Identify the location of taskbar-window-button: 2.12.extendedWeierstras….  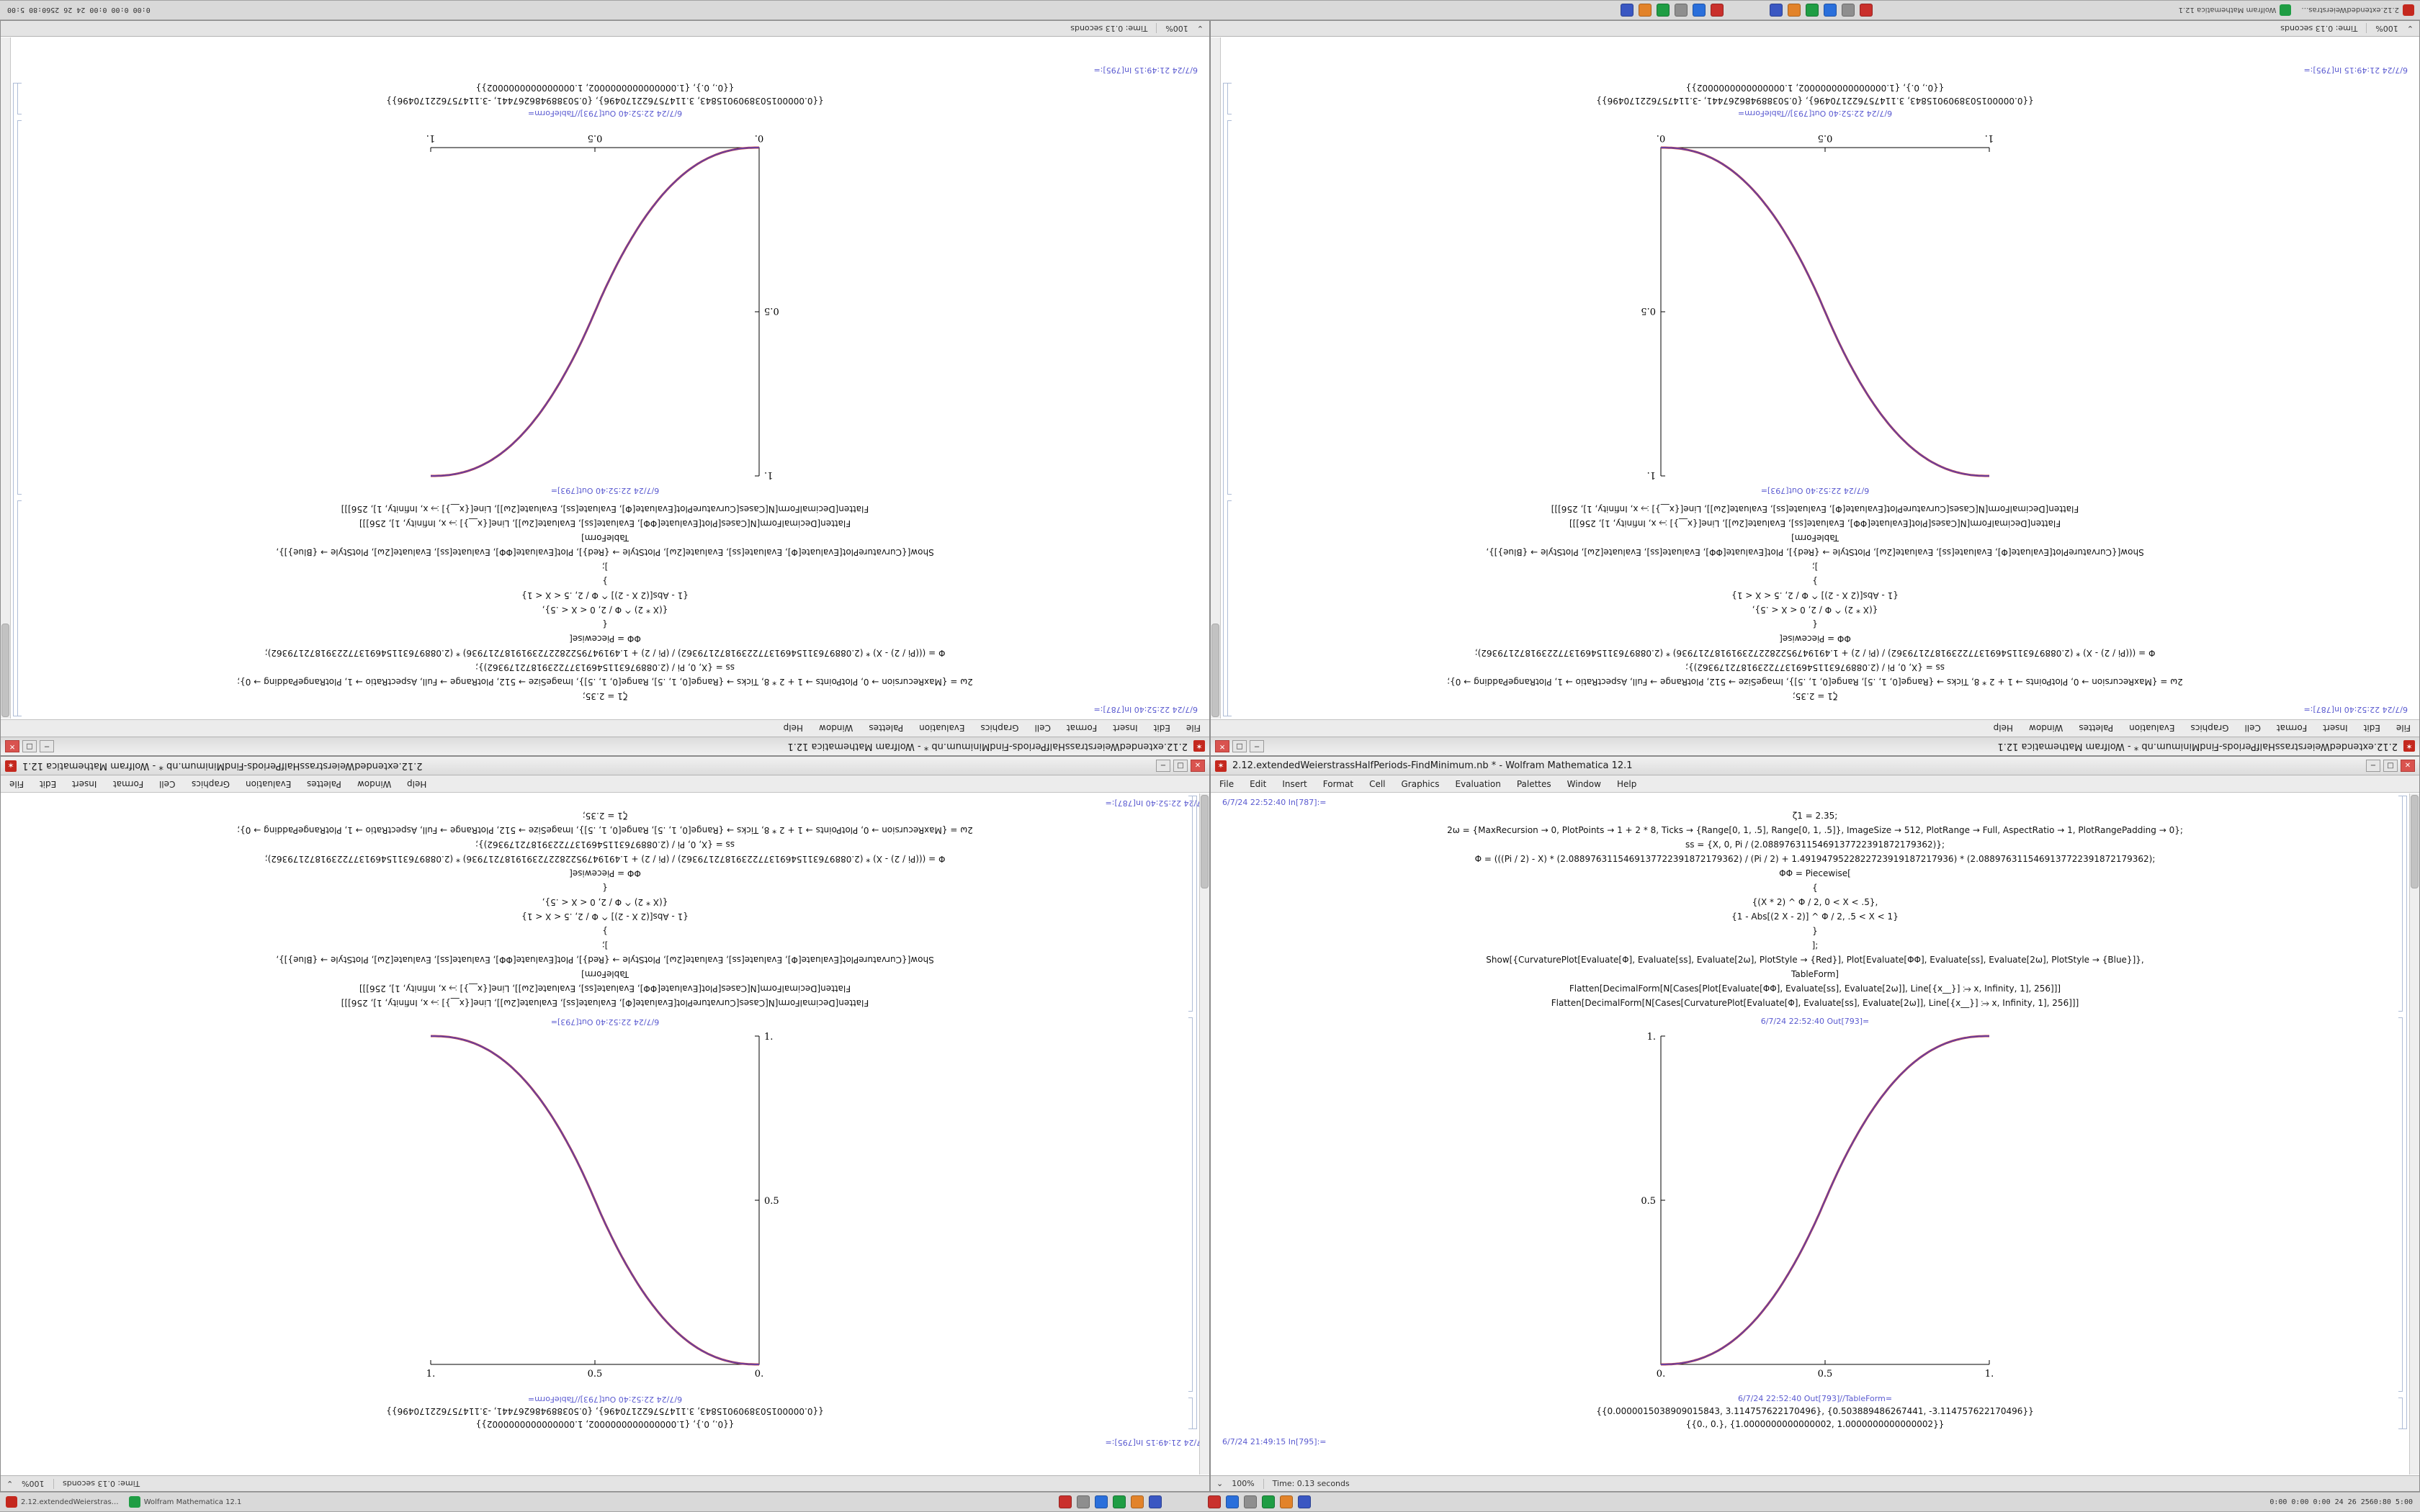
(62, 1502).